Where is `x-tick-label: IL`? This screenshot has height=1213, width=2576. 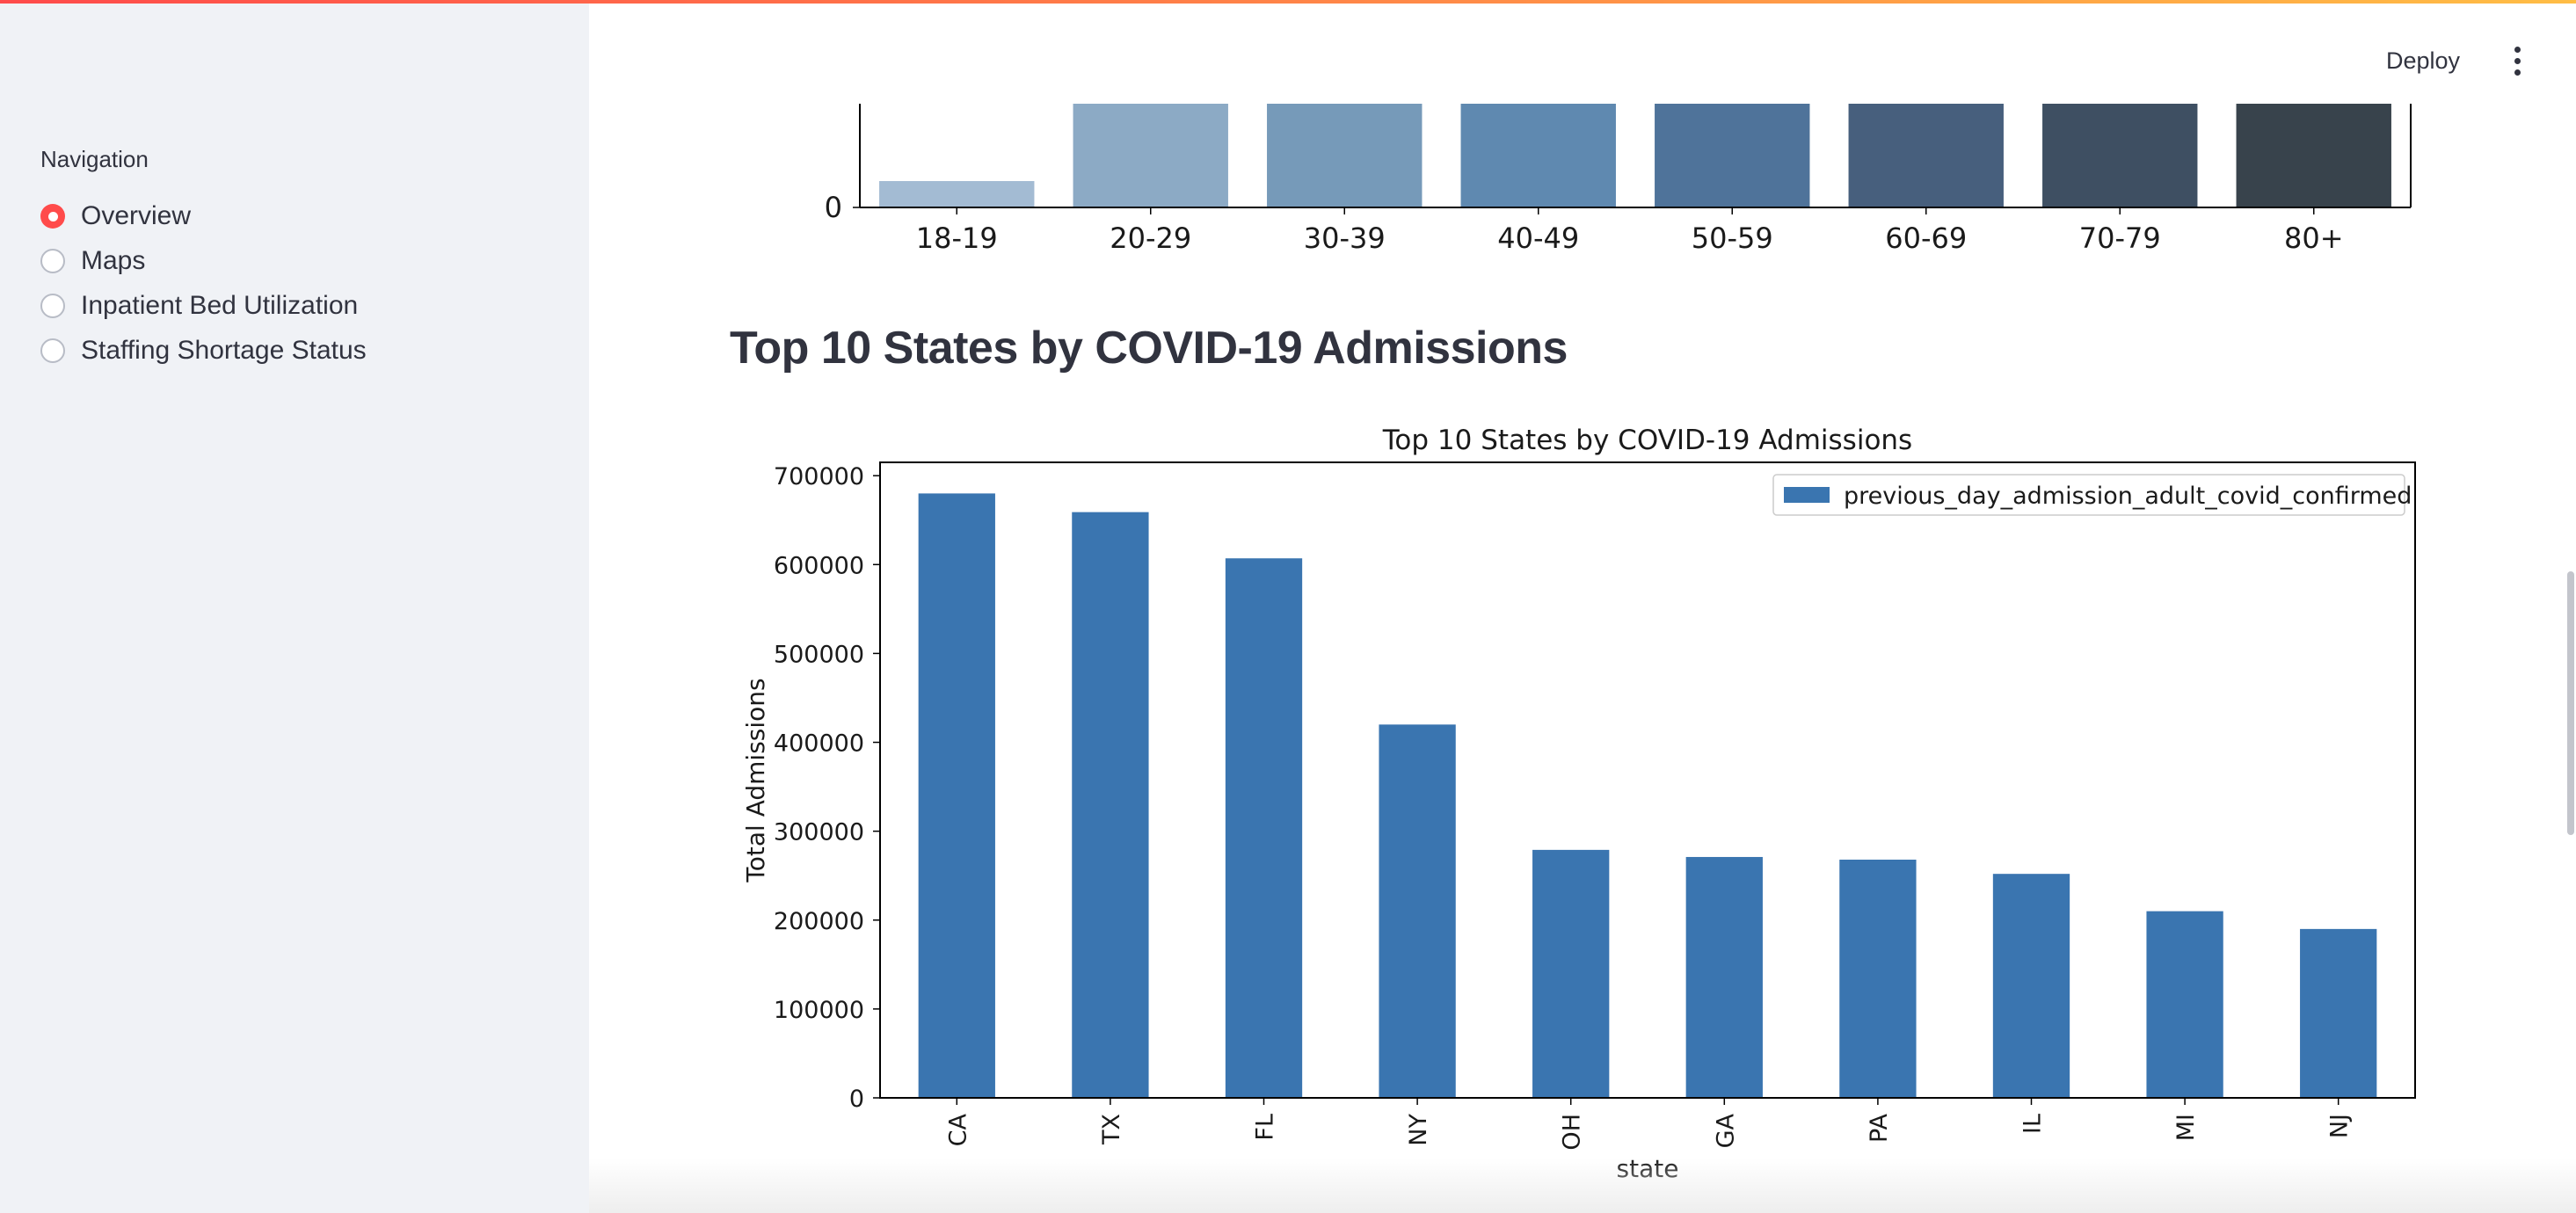
x-tick-label: IL is located at coordinates (2033, 1124).